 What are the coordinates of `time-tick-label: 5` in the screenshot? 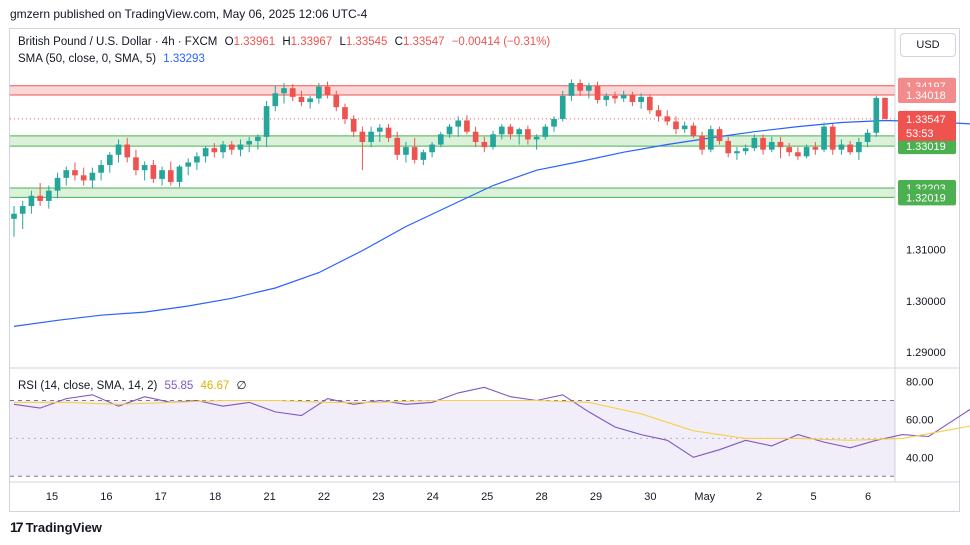 It's located at (814, 497).